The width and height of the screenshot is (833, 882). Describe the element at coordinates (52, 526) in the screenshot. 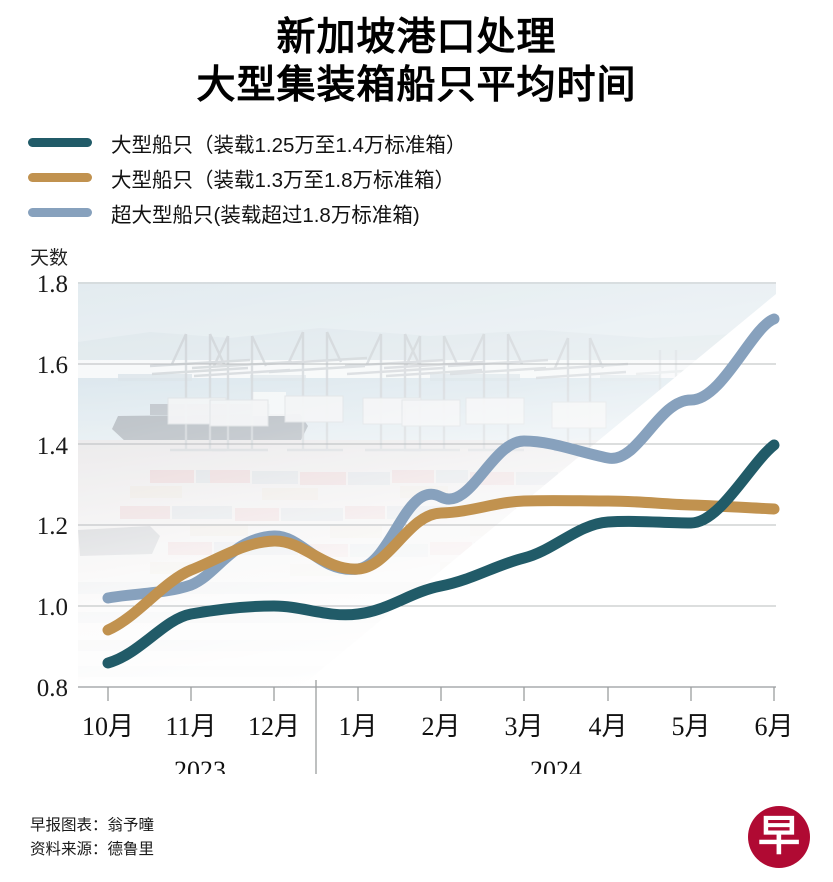

I see `y-tick-1-2: 1.2` at that location.